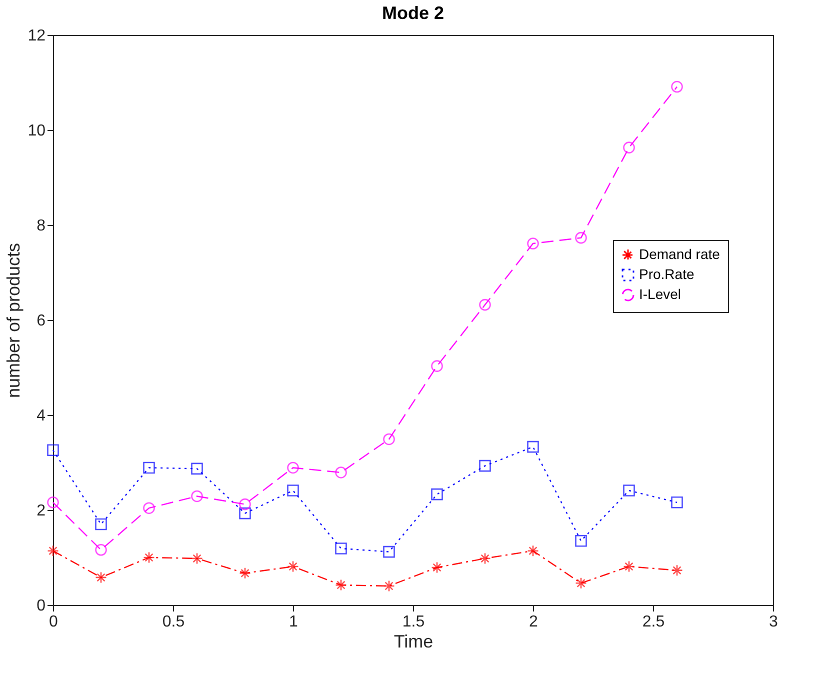 The image size is (819, 693). What do you see at coordinates (414, 642) in the screenshot?
I see `x-axis-title: Time` at bounding box center [414, 642].